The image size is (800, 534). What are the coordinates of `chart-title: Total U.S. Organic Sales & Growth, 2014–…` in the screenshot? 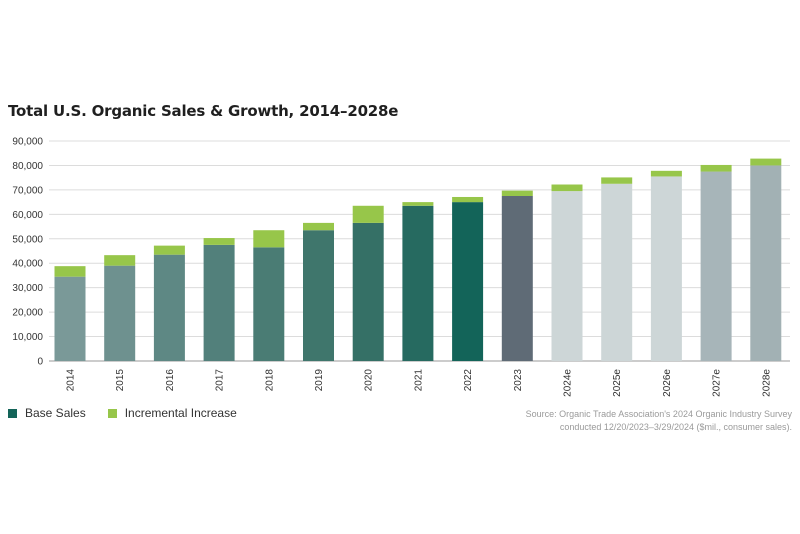 It's located at (203, 111).